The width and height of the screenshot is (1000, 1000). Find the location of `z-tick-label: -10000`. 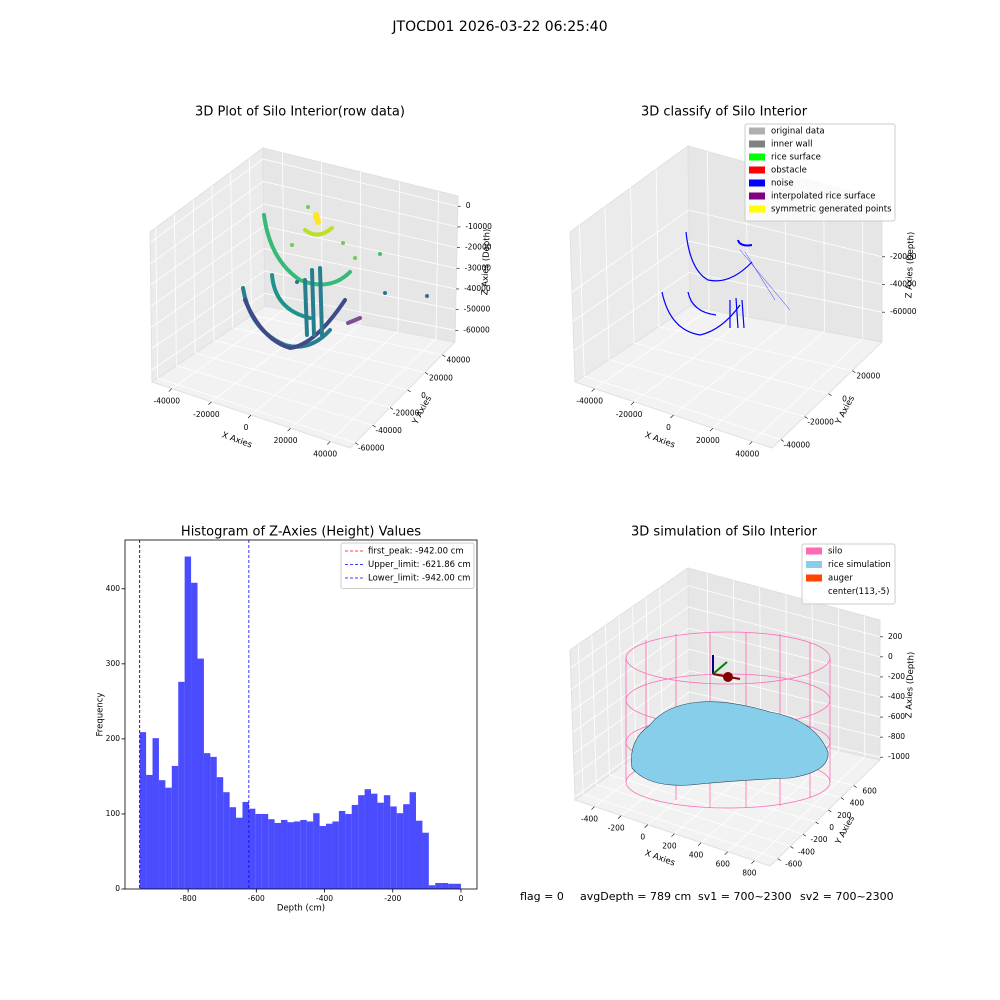

z-tick-label: -10000 is located at coordinates (478, 226).